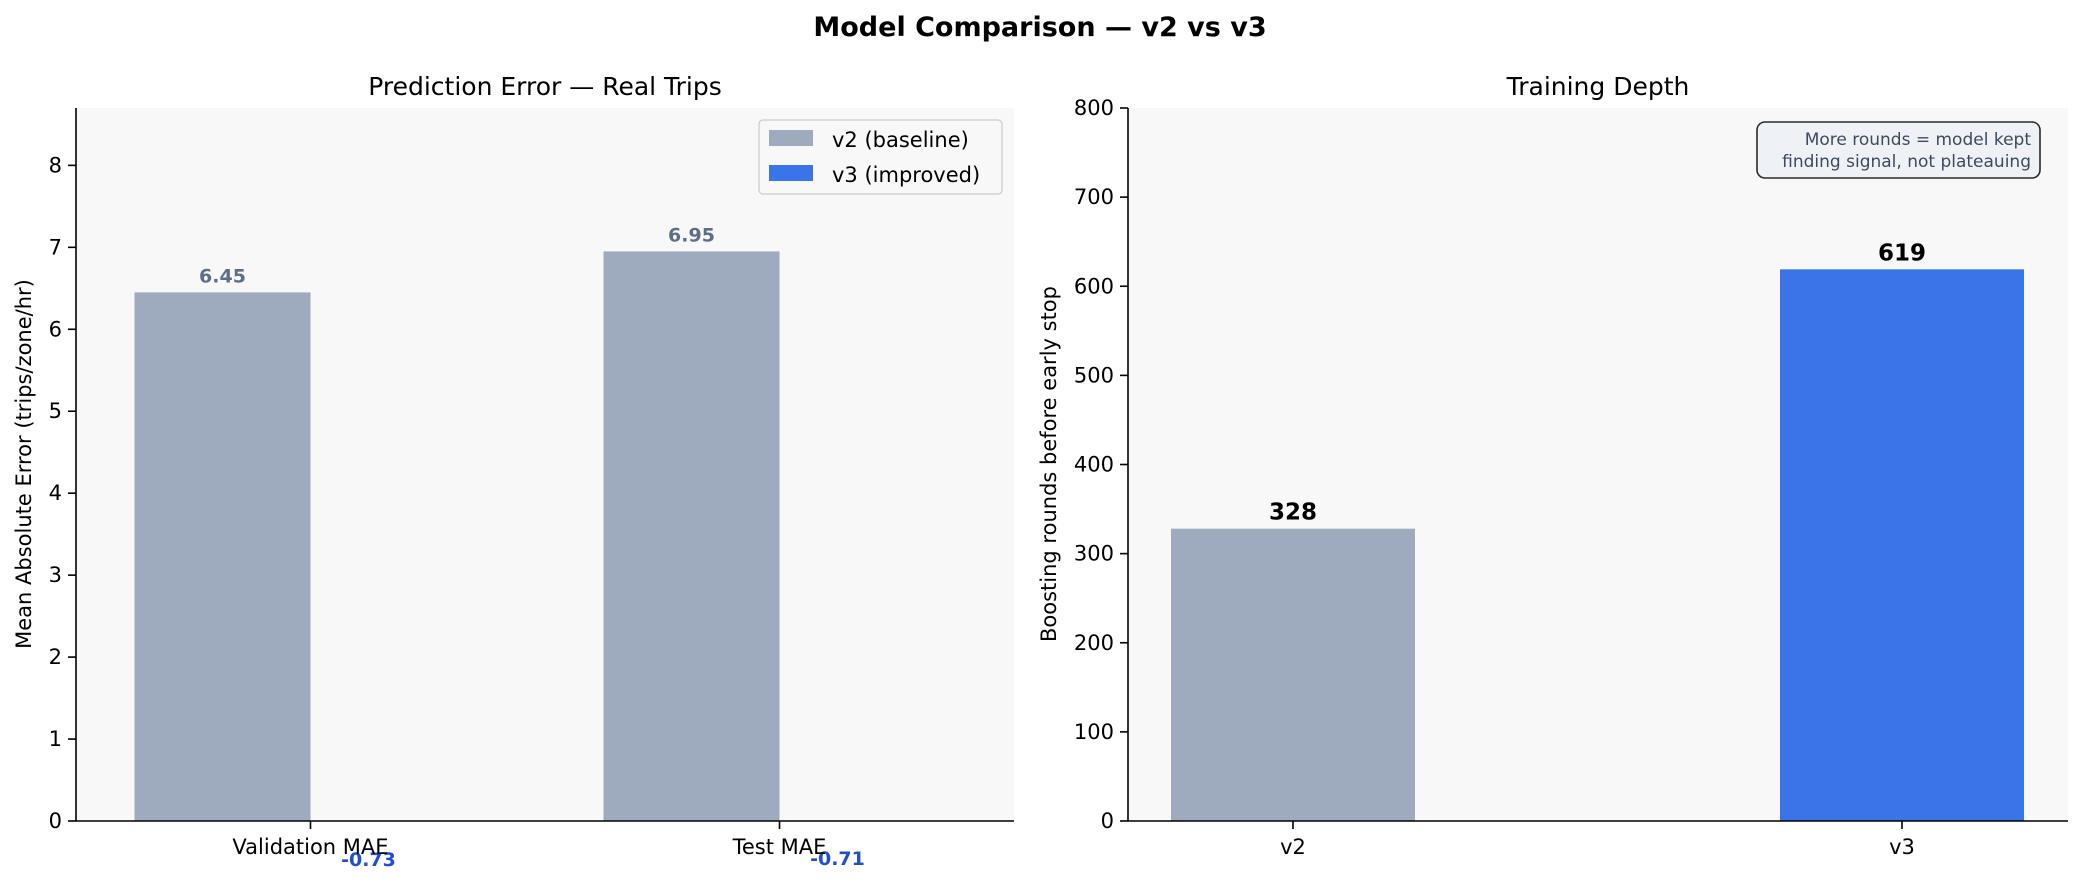 The image size is (2080, 888). Describe the element at coordinates (1902, 253) in the screenshot. I see `bar-label-v3: 619` at that location.